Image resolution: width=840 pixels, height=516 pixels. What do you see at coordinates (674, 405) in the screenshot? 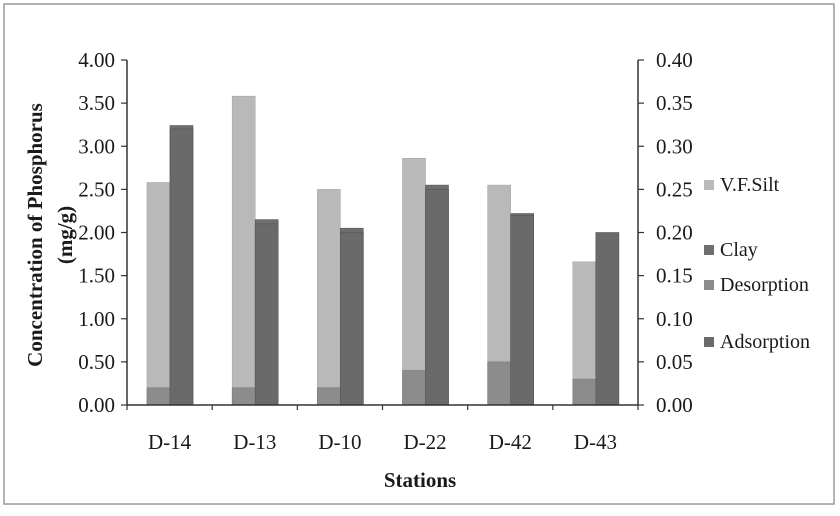
I see `right-y-tick-label: 0.00` at bounding box center [674, 405].